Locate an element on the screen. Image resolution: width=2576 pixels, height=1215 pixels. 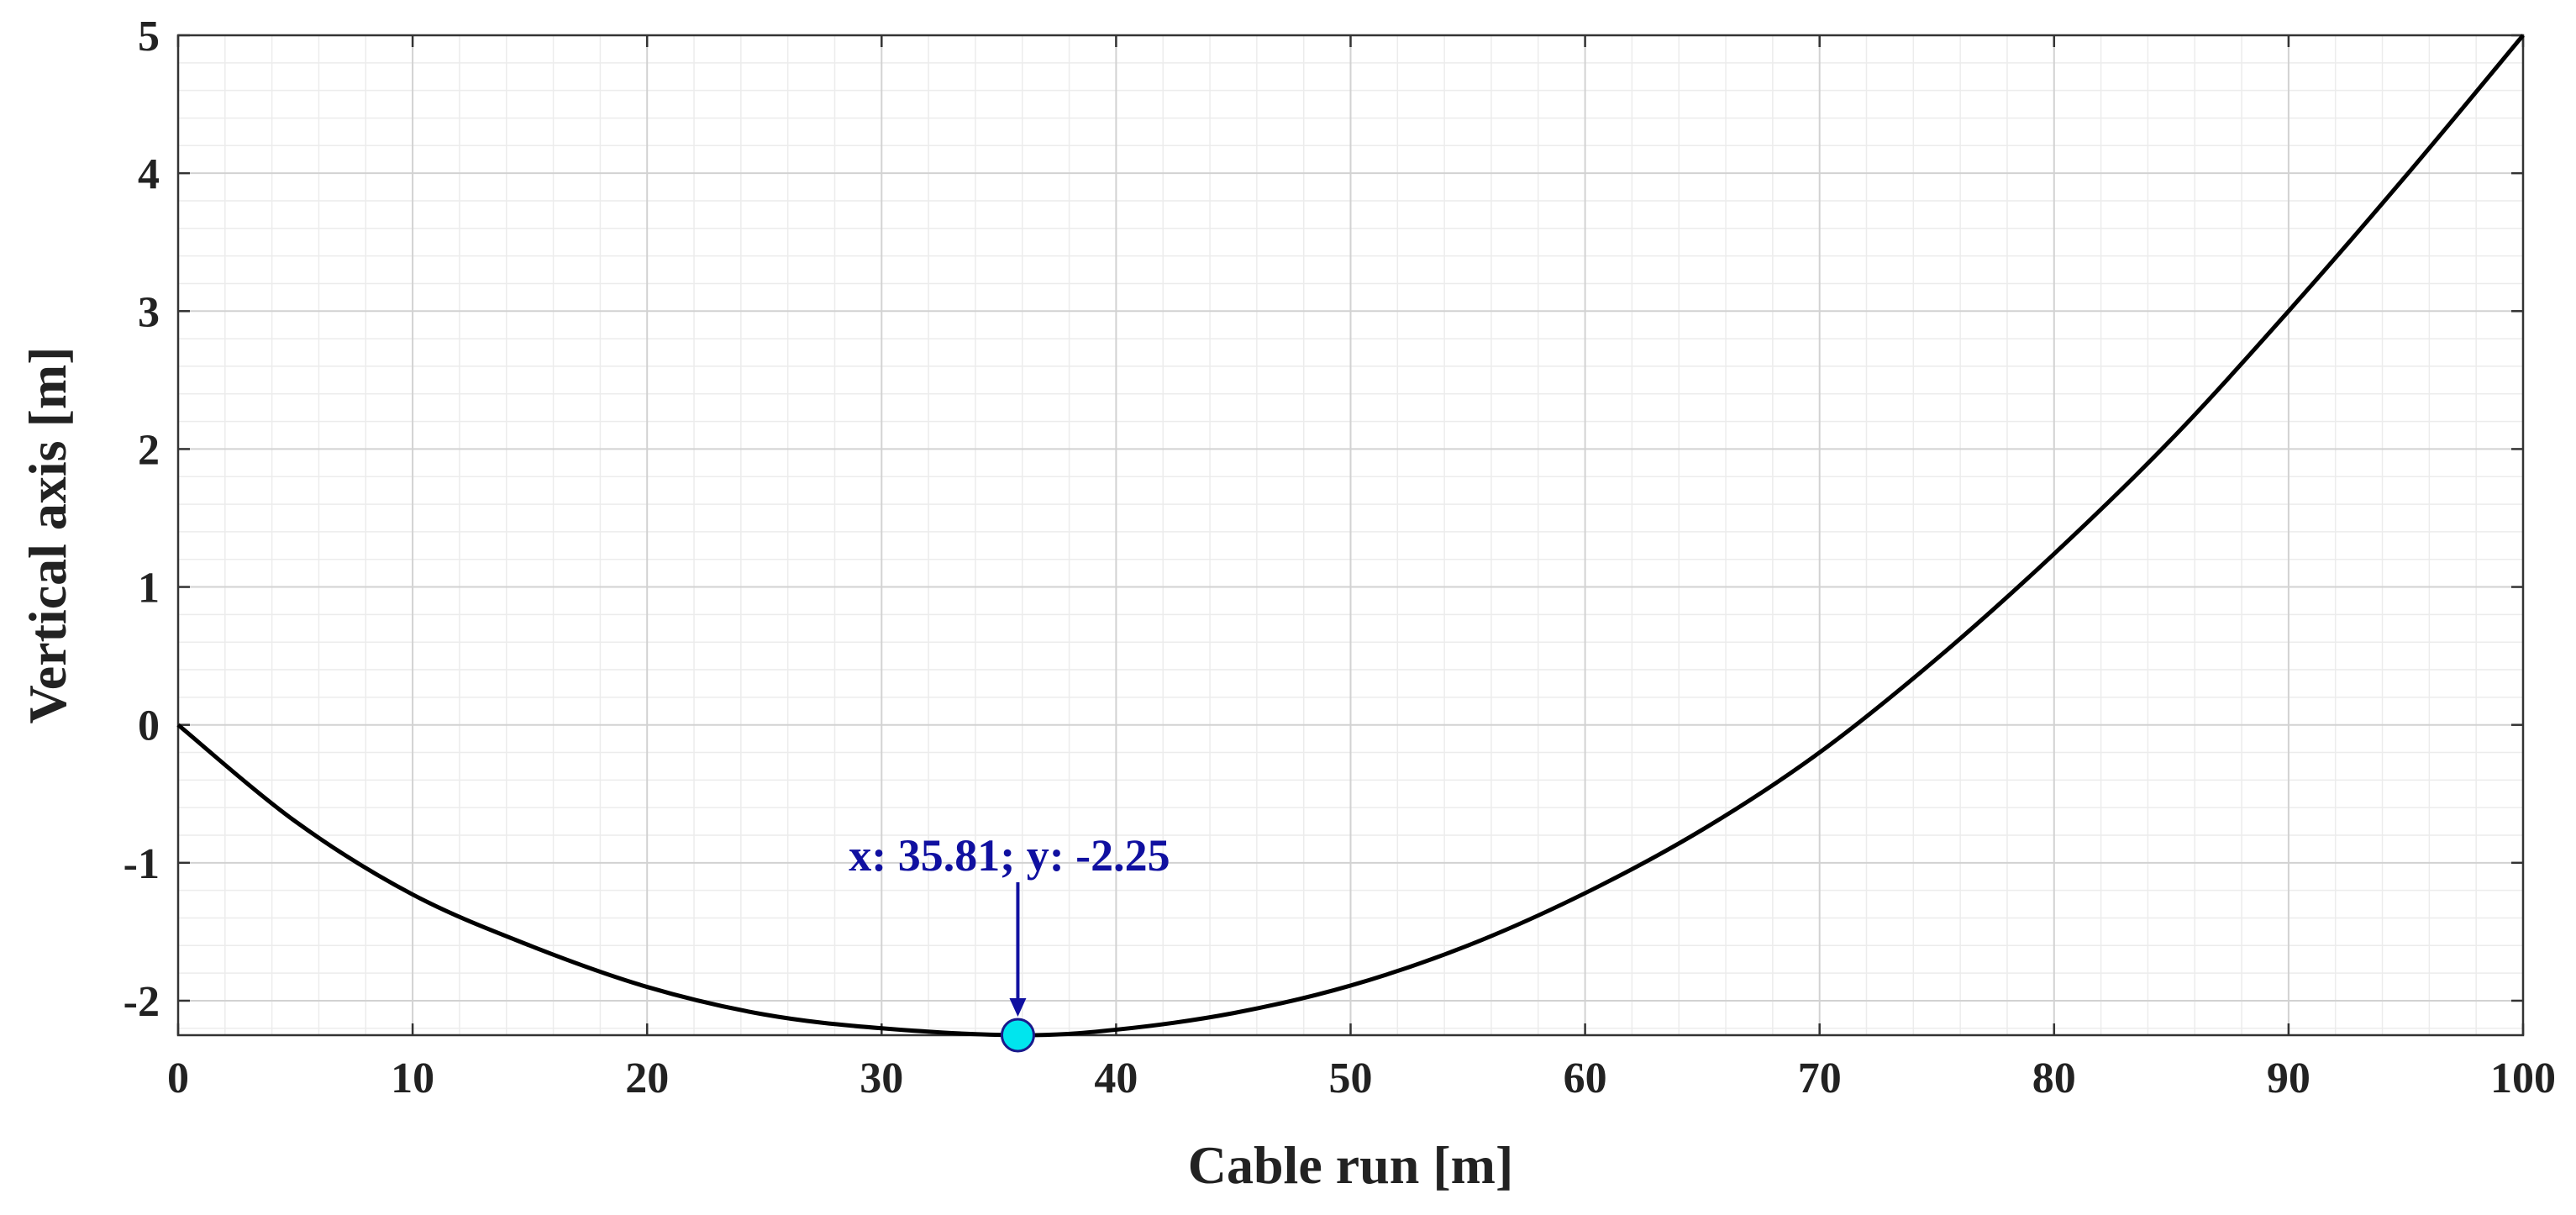
y-tick-label: 5 is located at coordinates (149, 36).